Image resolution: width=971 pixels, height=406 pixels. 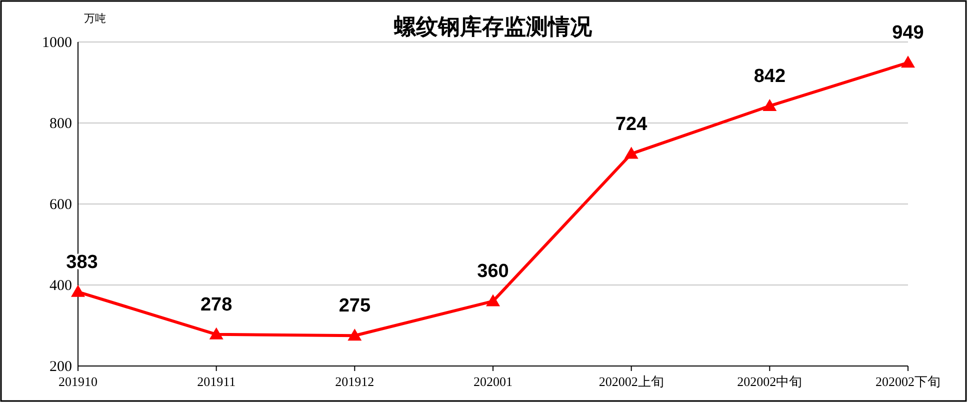 What do you see at coordinates (769, 381) in the screenshot?
I see `x-tick-label: 202002中旬` at bounding box center [769, 381].